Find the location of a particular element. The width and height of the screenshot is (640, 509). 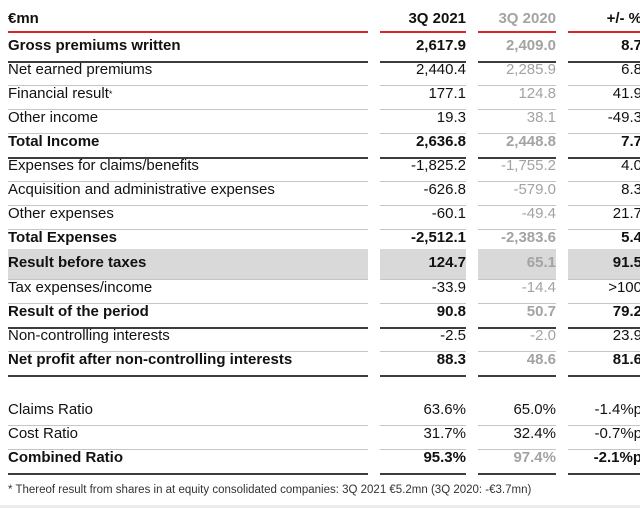

row-label: Net earned premiums is located at coordinates (188, 71).